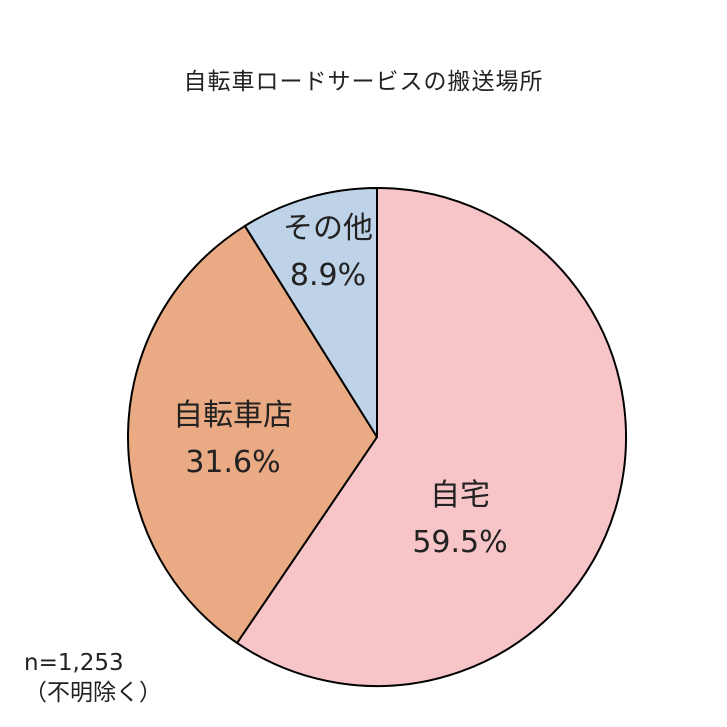 This screenshot has height=727, width=727. I want to click on slice-name-label: 自宅, so click(460, 495).